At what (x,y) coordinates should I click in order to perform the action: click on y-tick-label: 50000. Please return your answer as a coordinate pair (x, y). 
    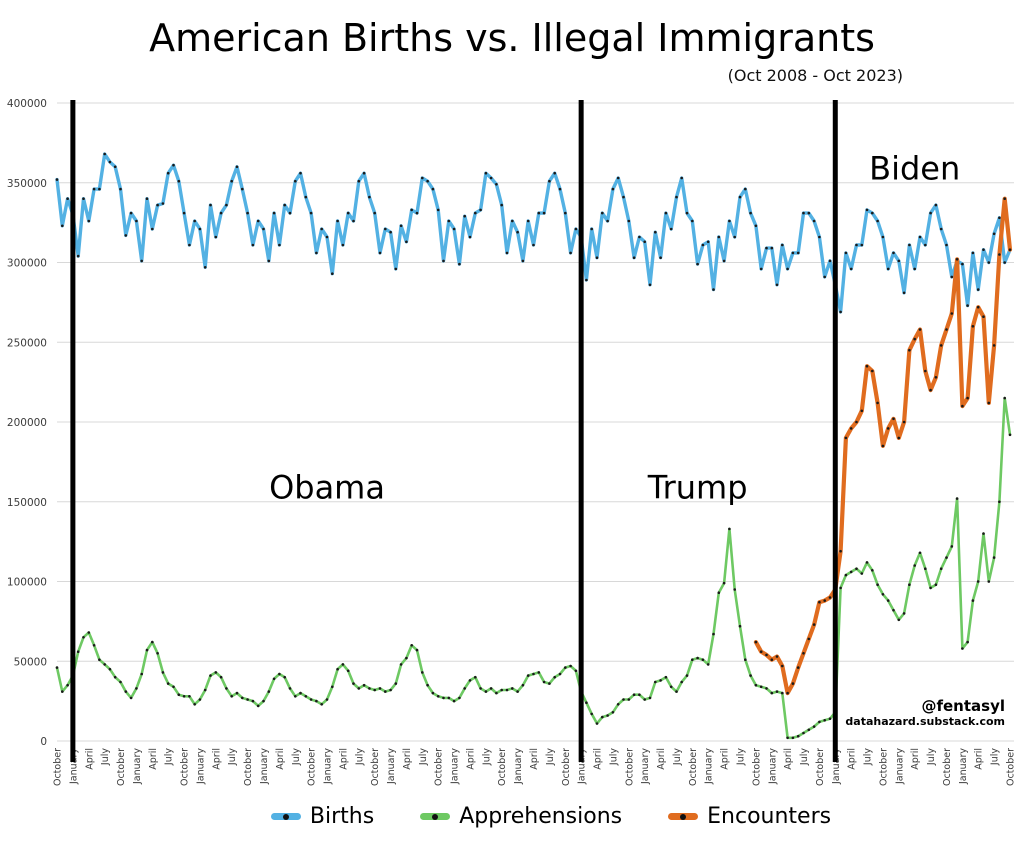
    Looking at the image, I should click on (30, 662).